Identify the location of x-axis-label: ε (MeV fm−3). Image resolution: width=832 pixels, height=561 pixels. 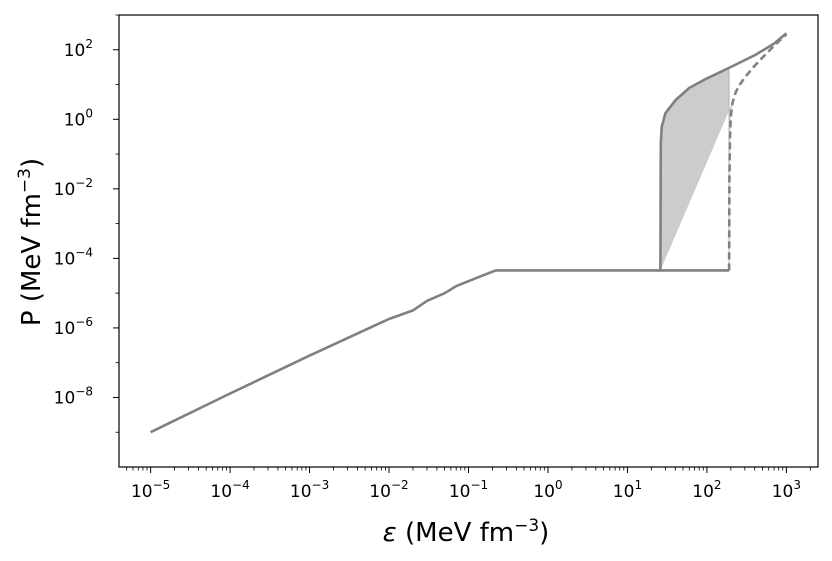
(466, 532).